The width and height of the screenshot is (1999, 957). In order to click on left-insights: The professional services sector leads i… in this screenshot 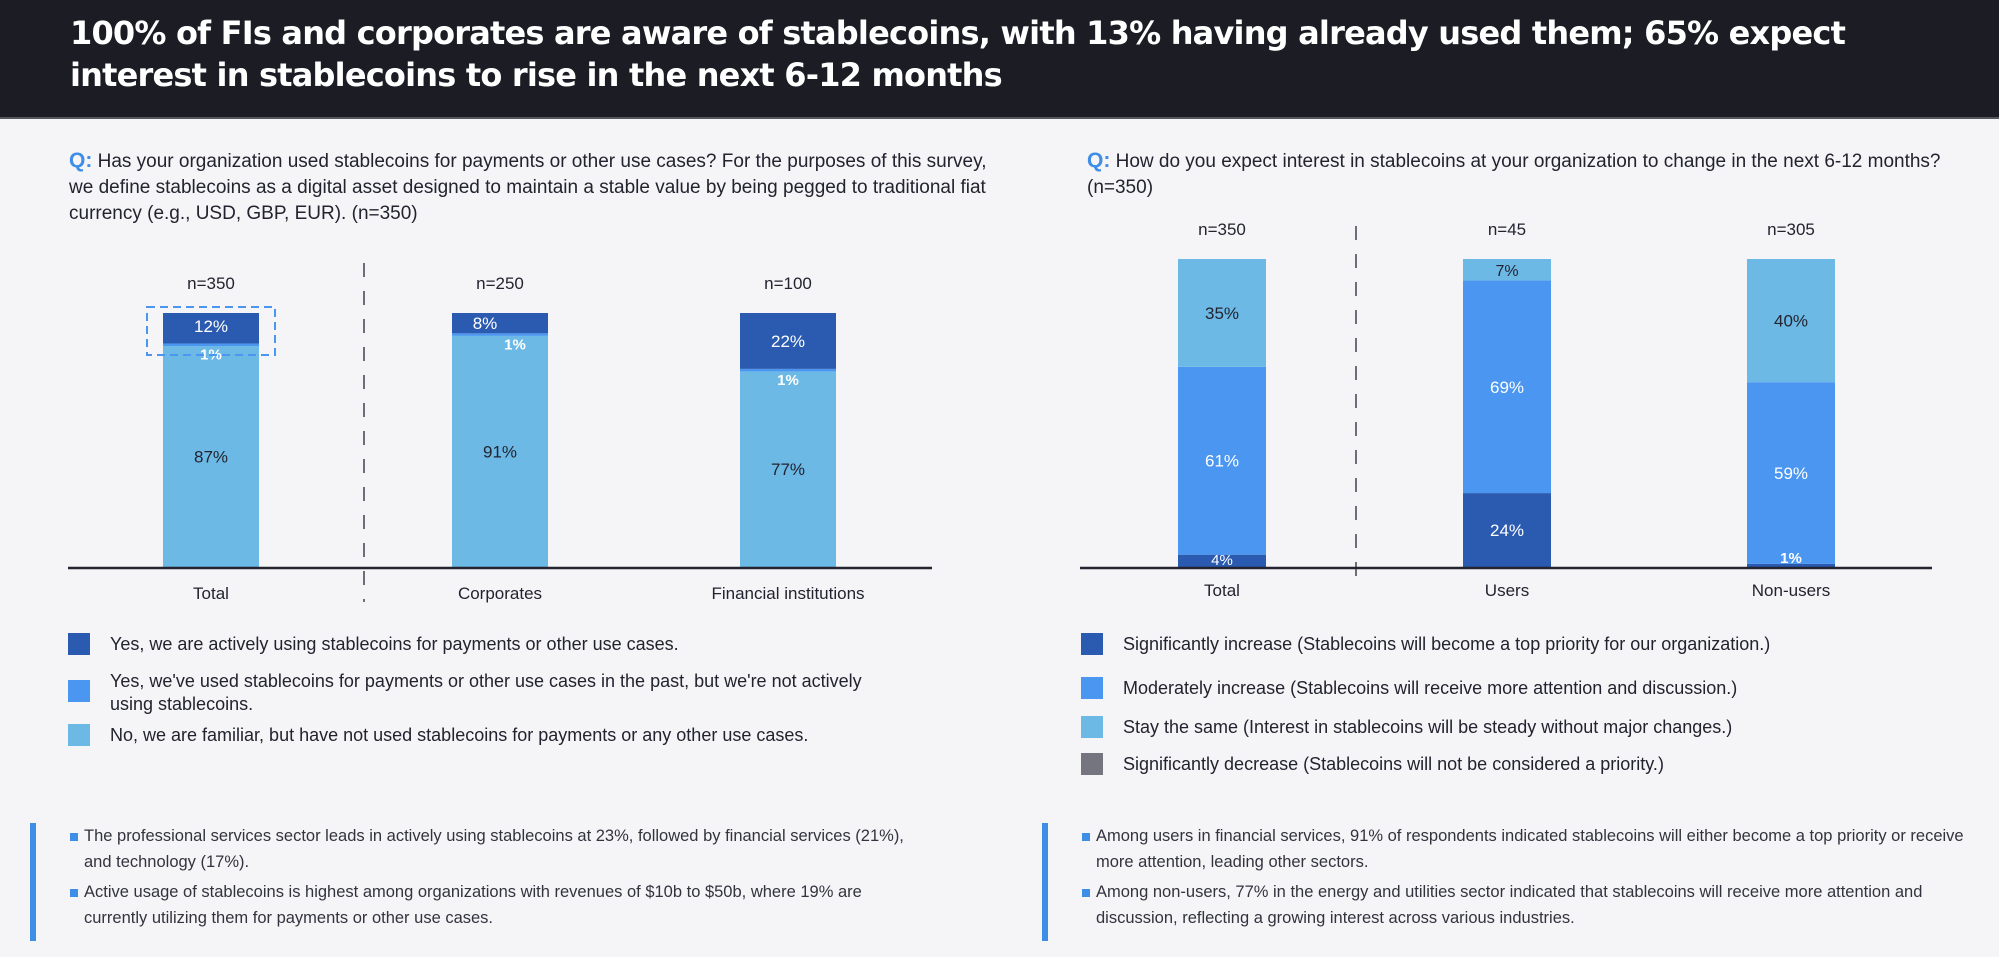, I will do `click(480, 883)`.